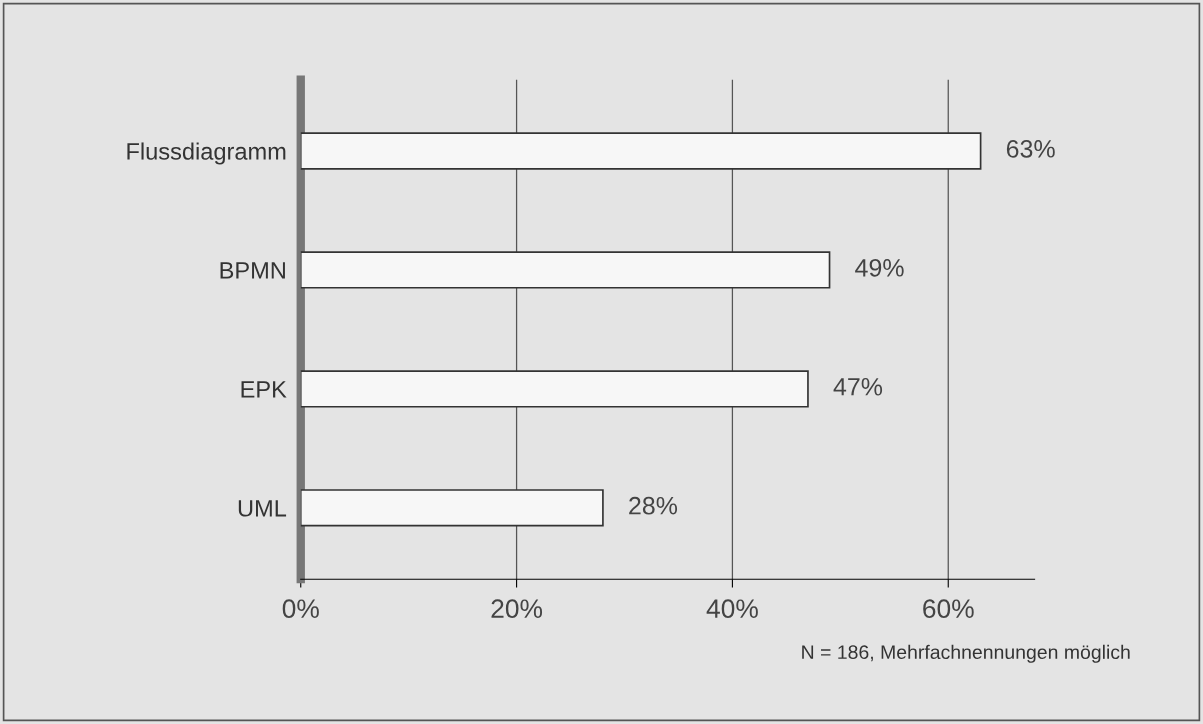 Image resolution: width=1203 pixels, height=724 pixels. What do you see at coordinates (206, 153) in the screenshot?
I see `y-tick-label: Flussdiagramm` at bounding box center [206, 153].